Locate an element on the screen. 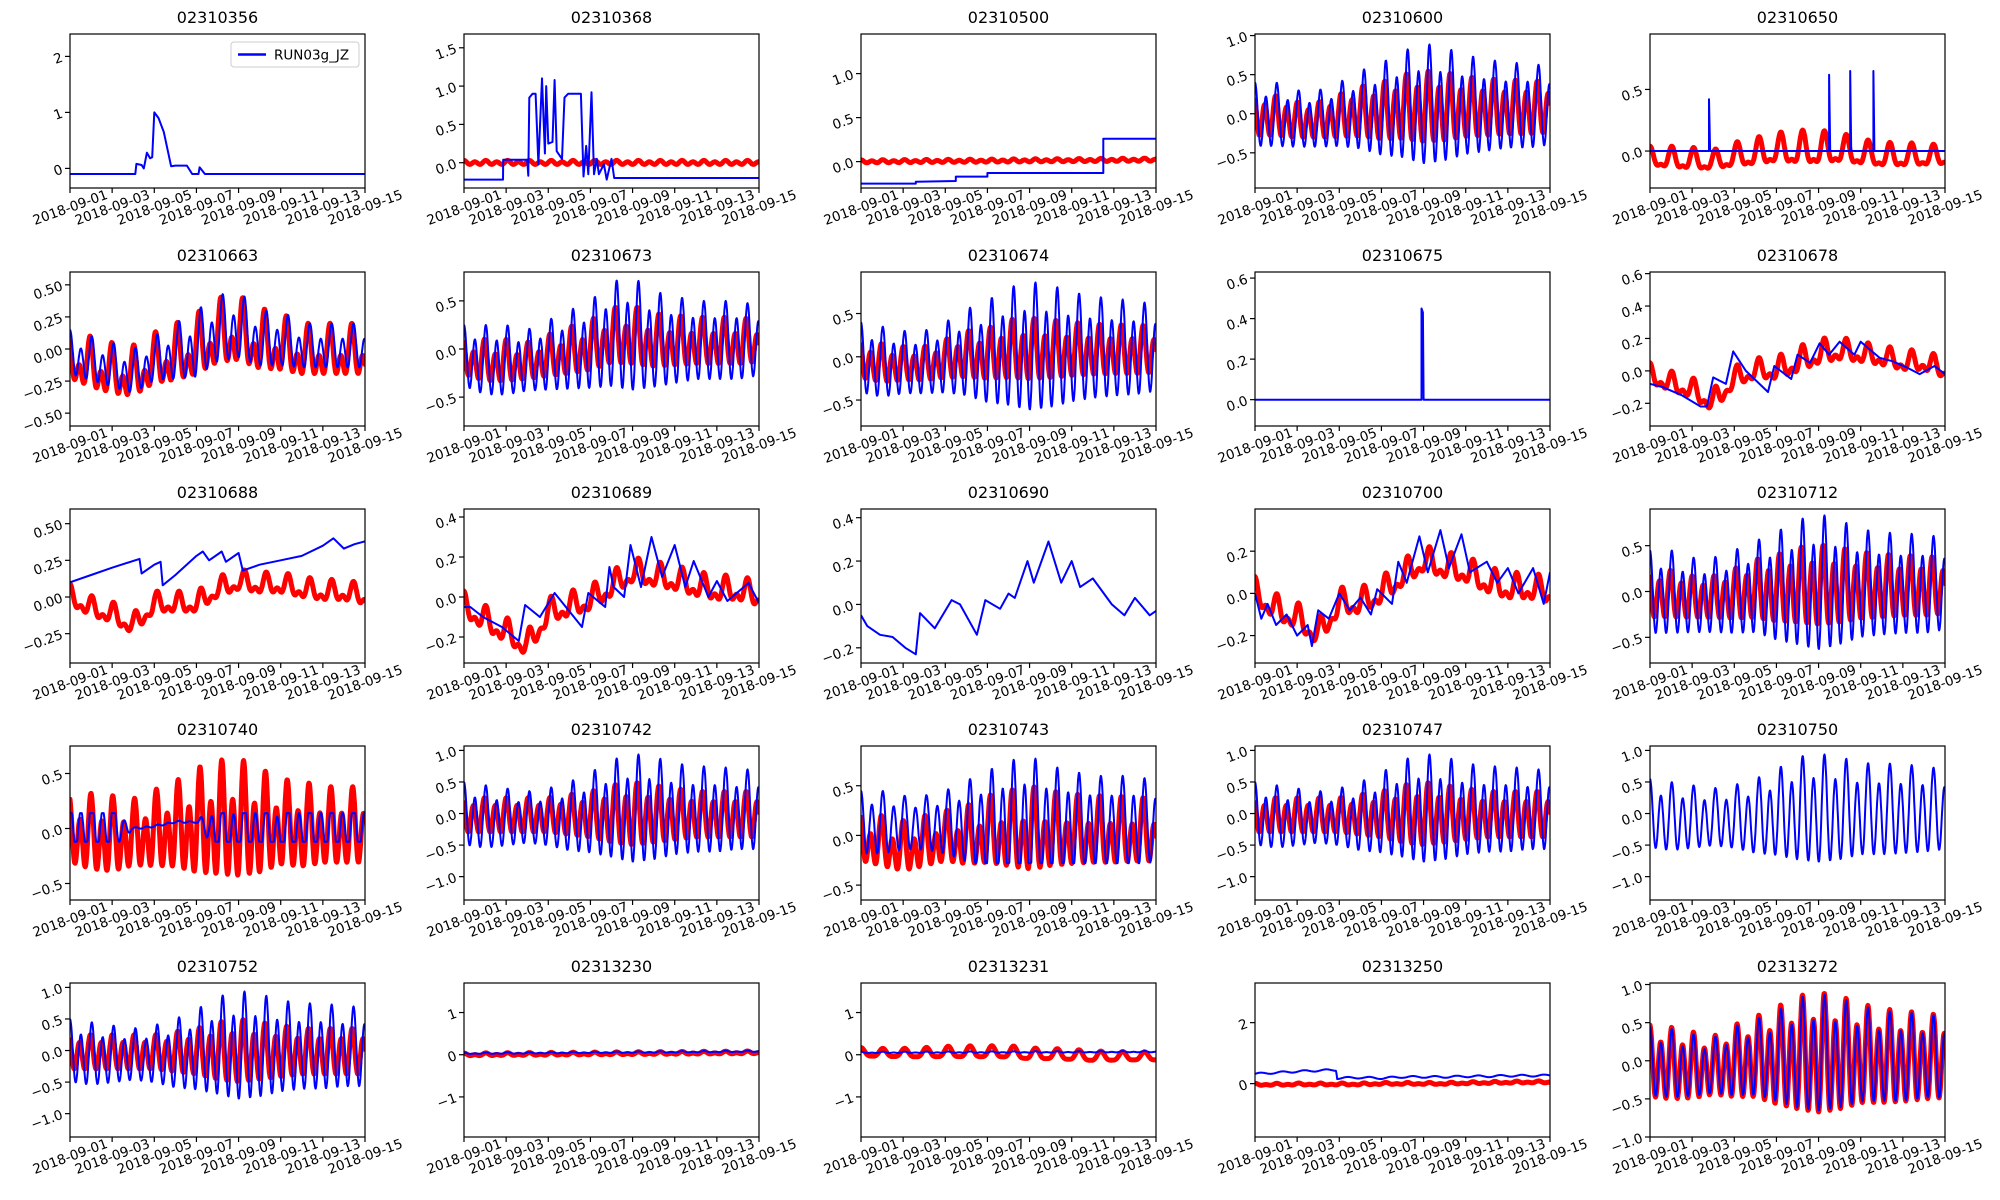  y-tick-label: 0.50 is located at coordinates (48, 529).